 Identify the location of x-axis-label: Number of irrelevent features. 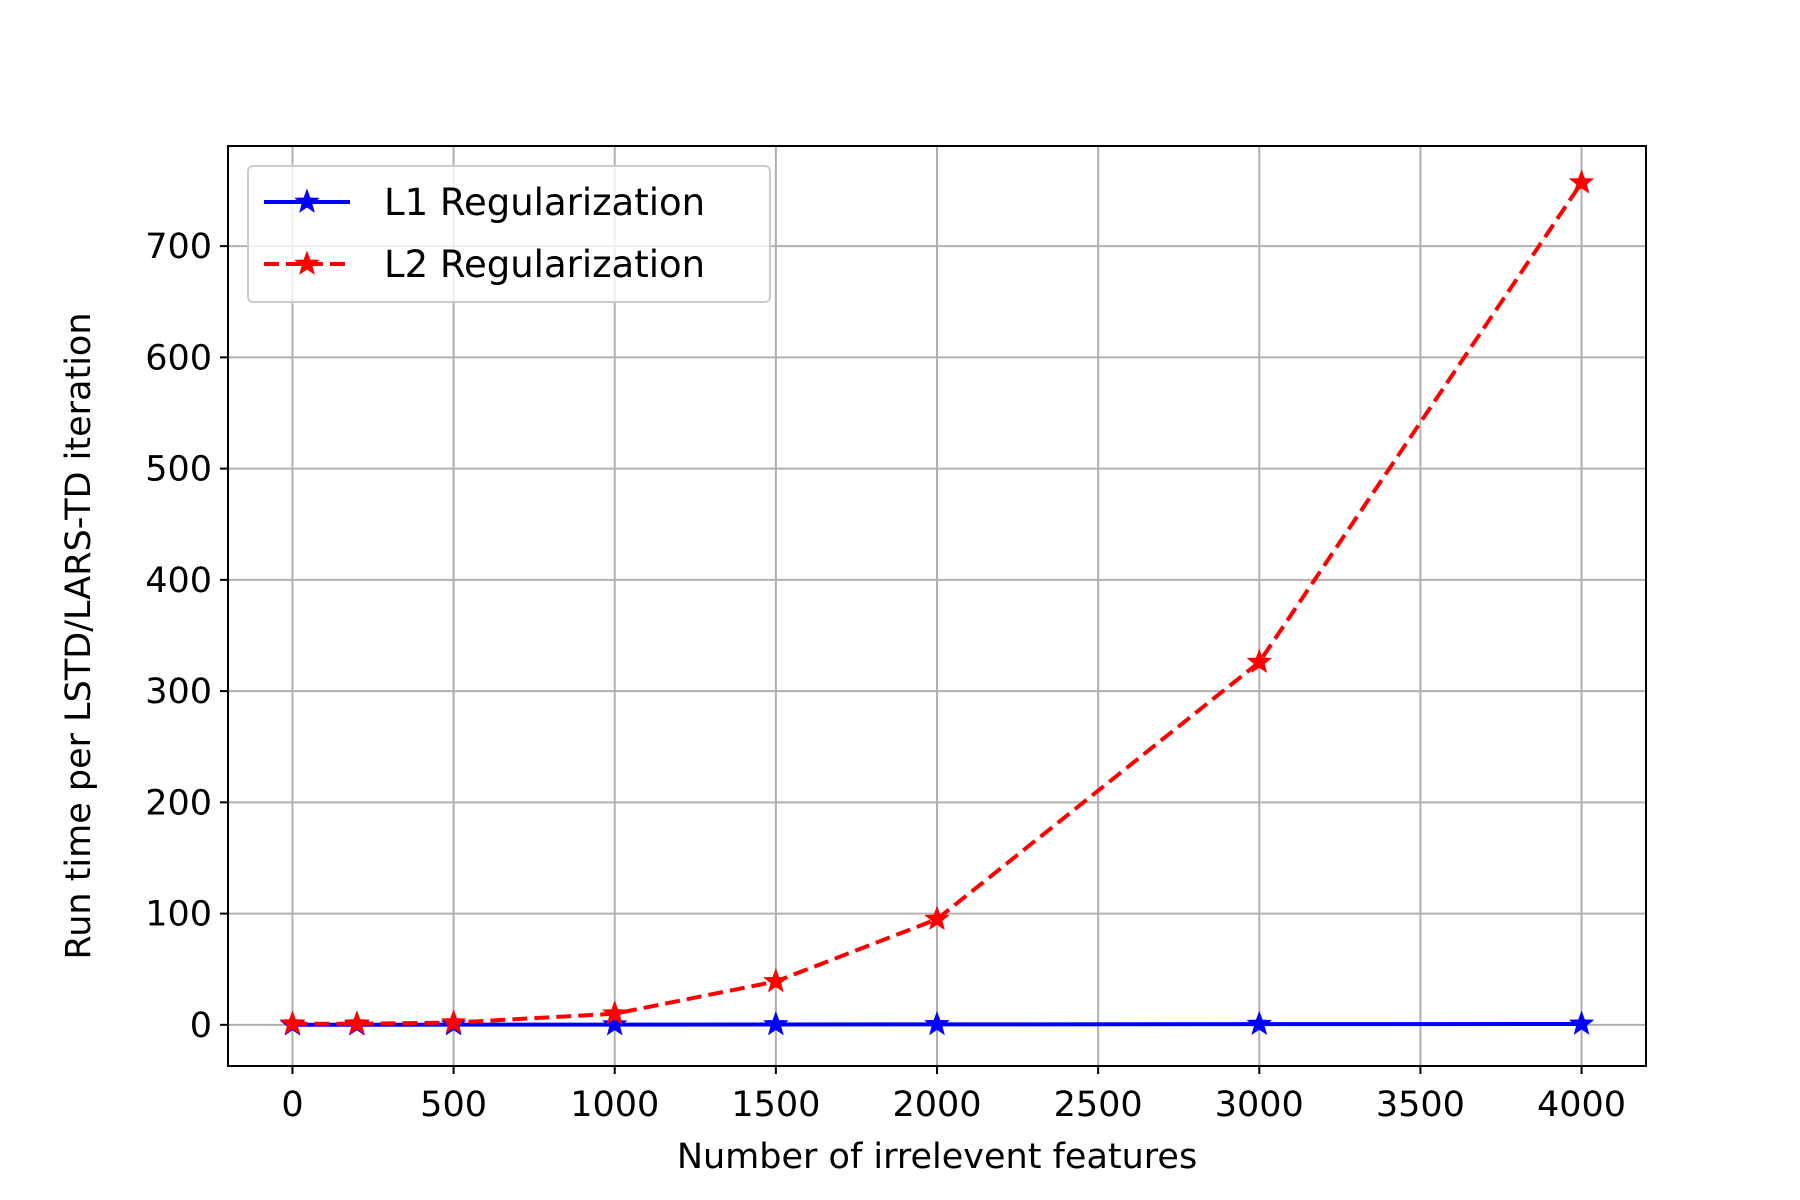
(937, 1157).